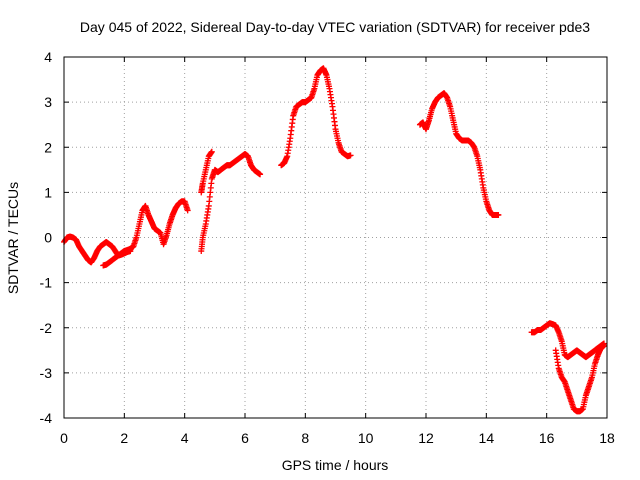 The width and height of the screenshot is (640, 480). I want to click on series-seg4, so click(206, 172).